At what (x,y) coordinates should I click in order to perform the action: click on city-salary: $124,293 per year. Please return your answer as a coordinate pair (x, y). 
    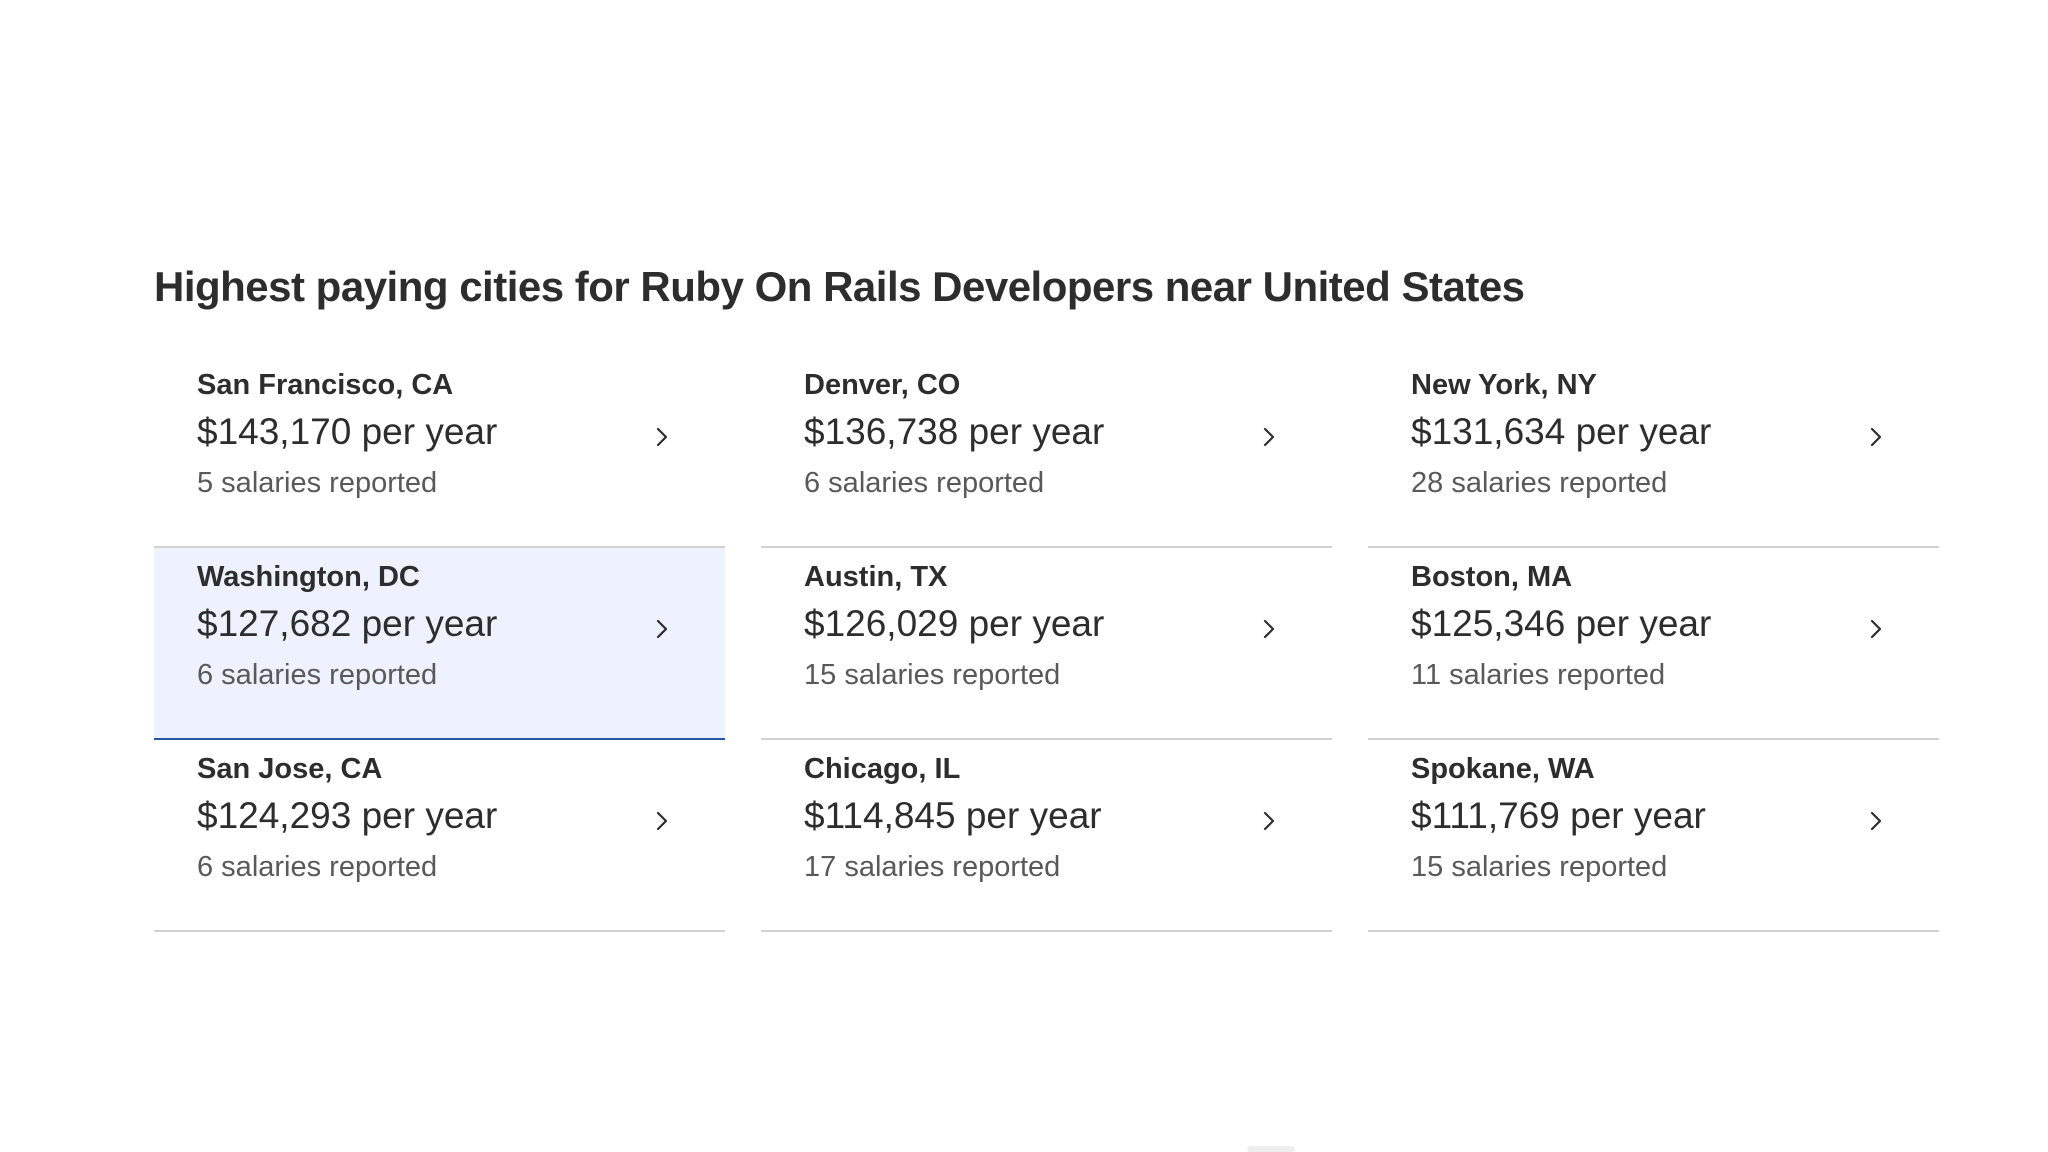
    Looking at the image, I should click on (347, 815).